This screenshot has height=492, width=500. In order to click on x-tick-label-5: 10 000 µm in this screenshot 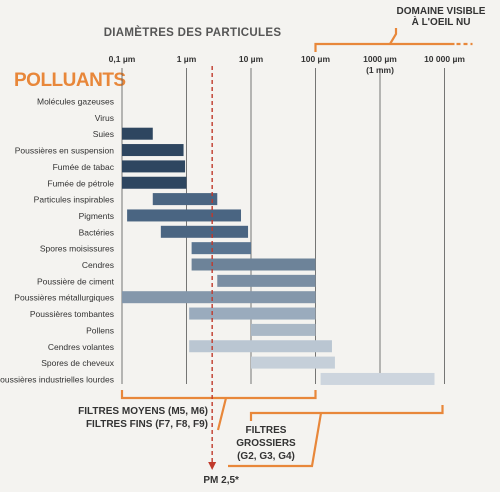, I will do `click(444, 59)`.